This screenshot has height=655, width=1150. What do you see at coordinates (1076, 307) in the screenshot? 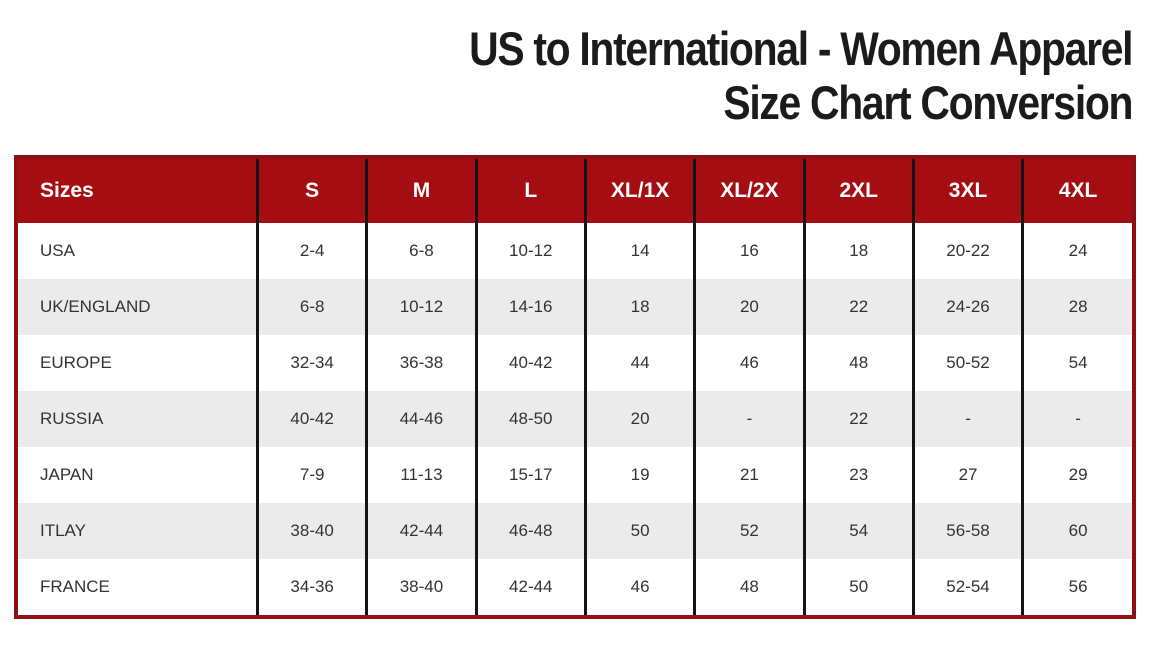
I see `size-cell: 28` at bounding box center [1076, 307].